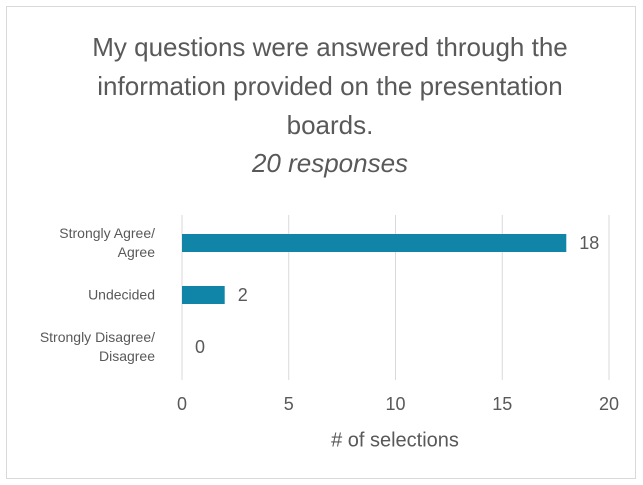  Describe the element at coordinates (121, 294) in the screenshot. I see `y-tick-label: Undecided` at that location.